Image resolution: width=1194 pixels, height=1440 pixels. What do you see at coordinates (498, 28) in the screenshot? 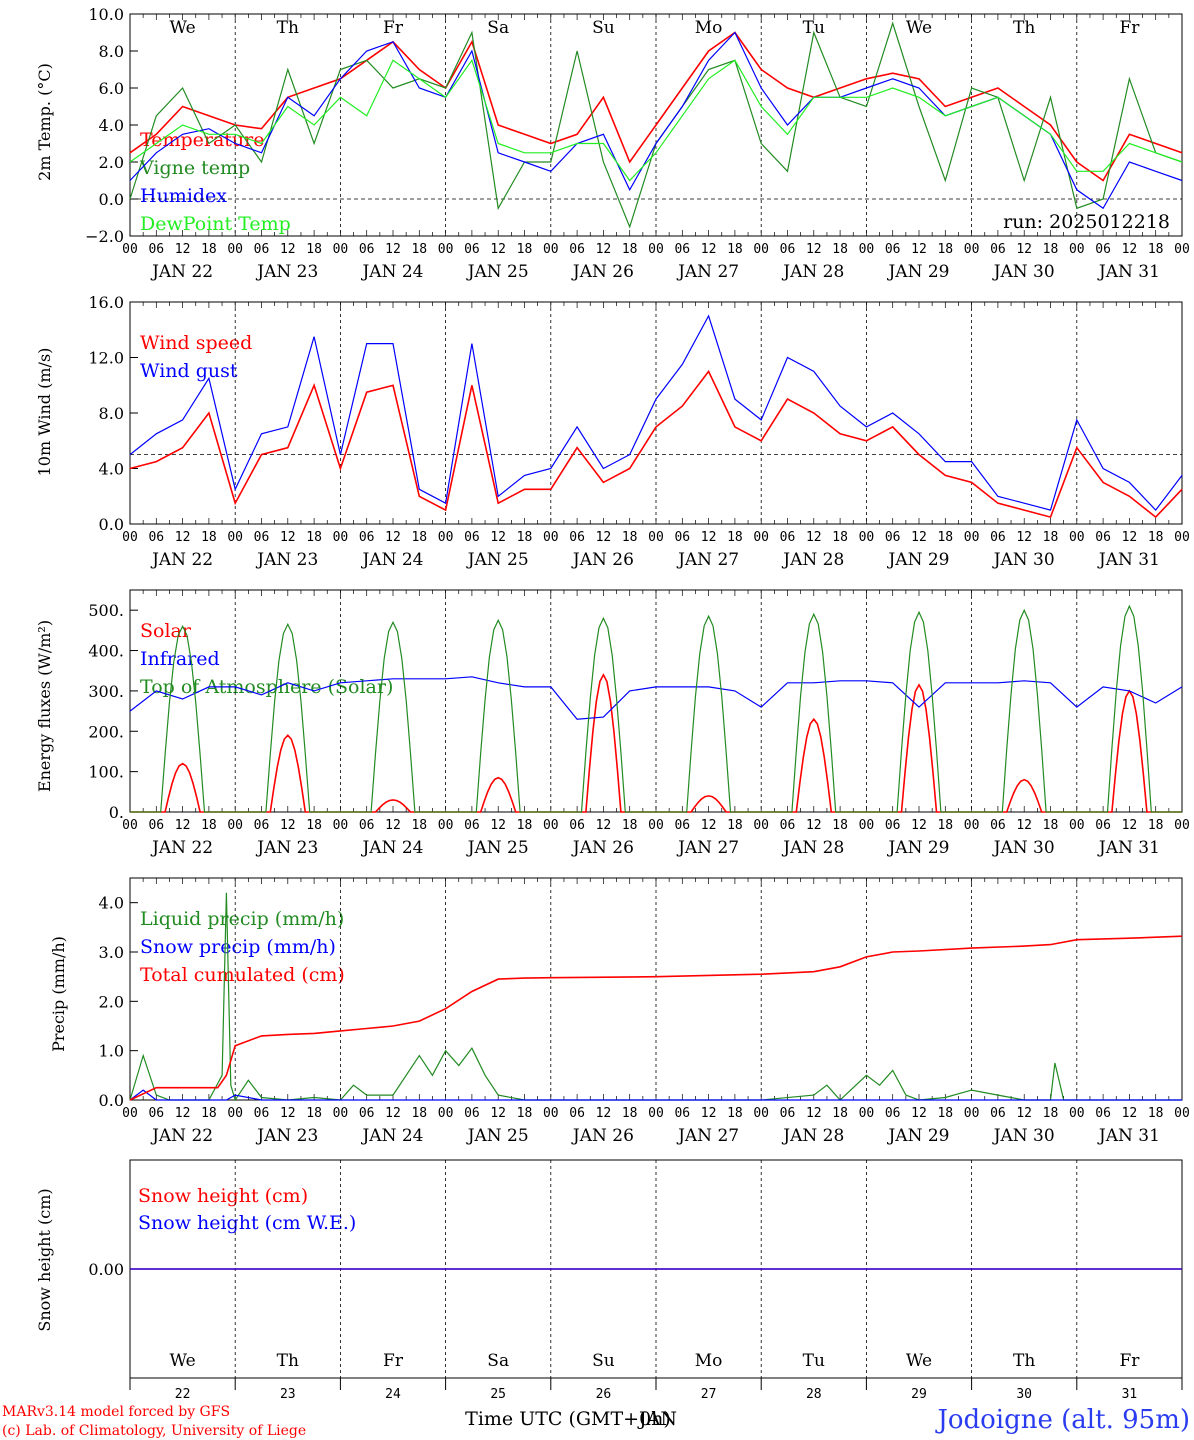
I see `dow-label-top: Sa` at bounding box center [498, 28].